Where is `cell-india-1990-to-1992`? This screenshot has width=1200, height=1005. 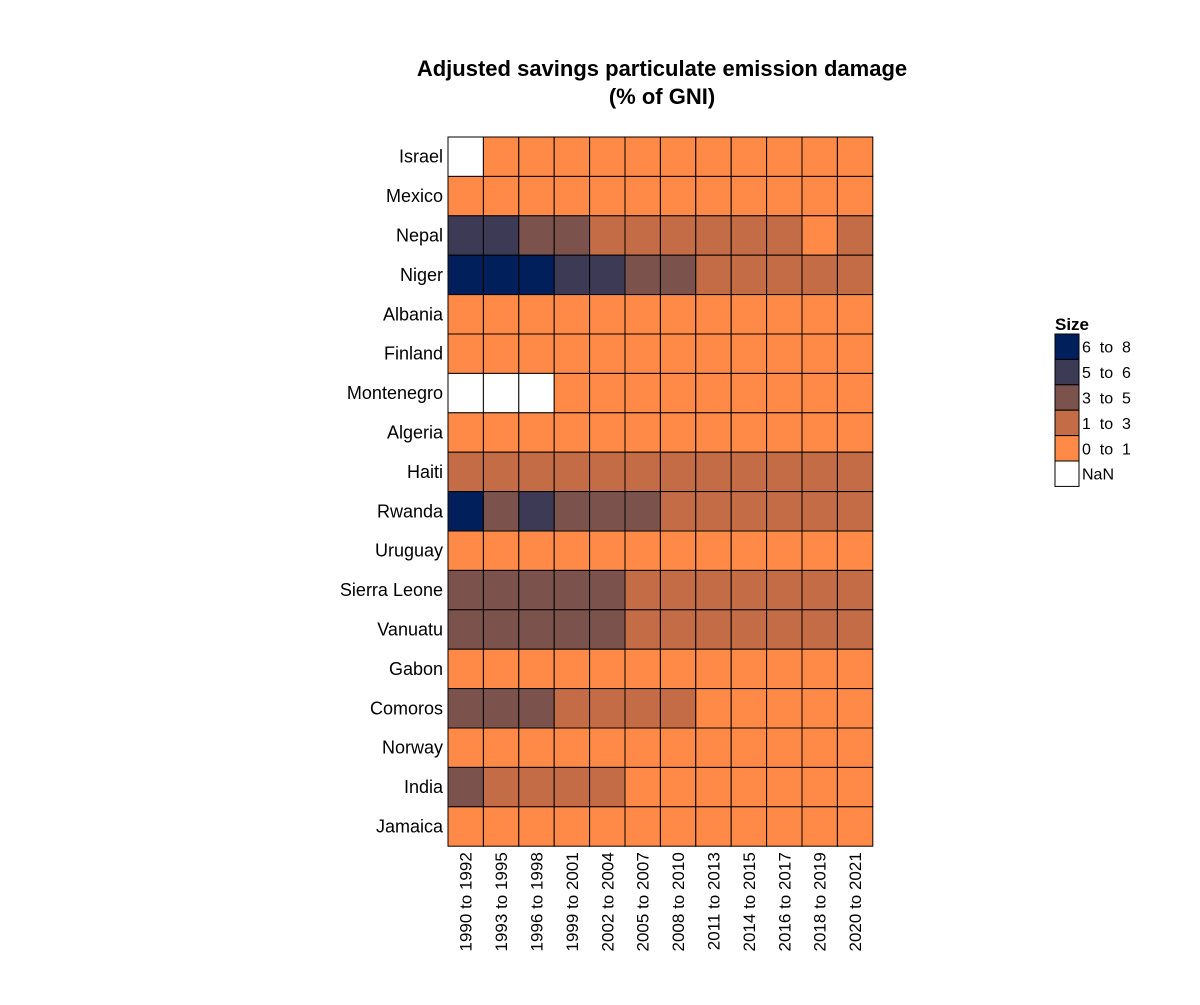 cell-india-1990-to-1992 is located at coordinates (465, 787).